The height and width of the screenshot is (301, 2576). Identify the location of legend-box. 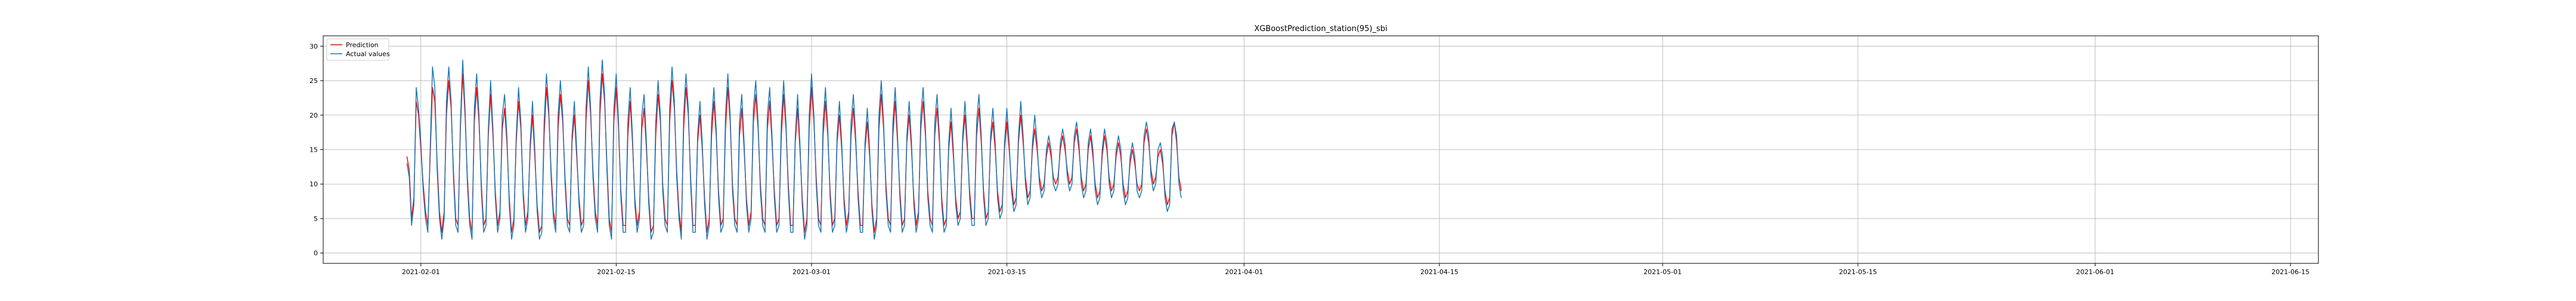
(357, 49).